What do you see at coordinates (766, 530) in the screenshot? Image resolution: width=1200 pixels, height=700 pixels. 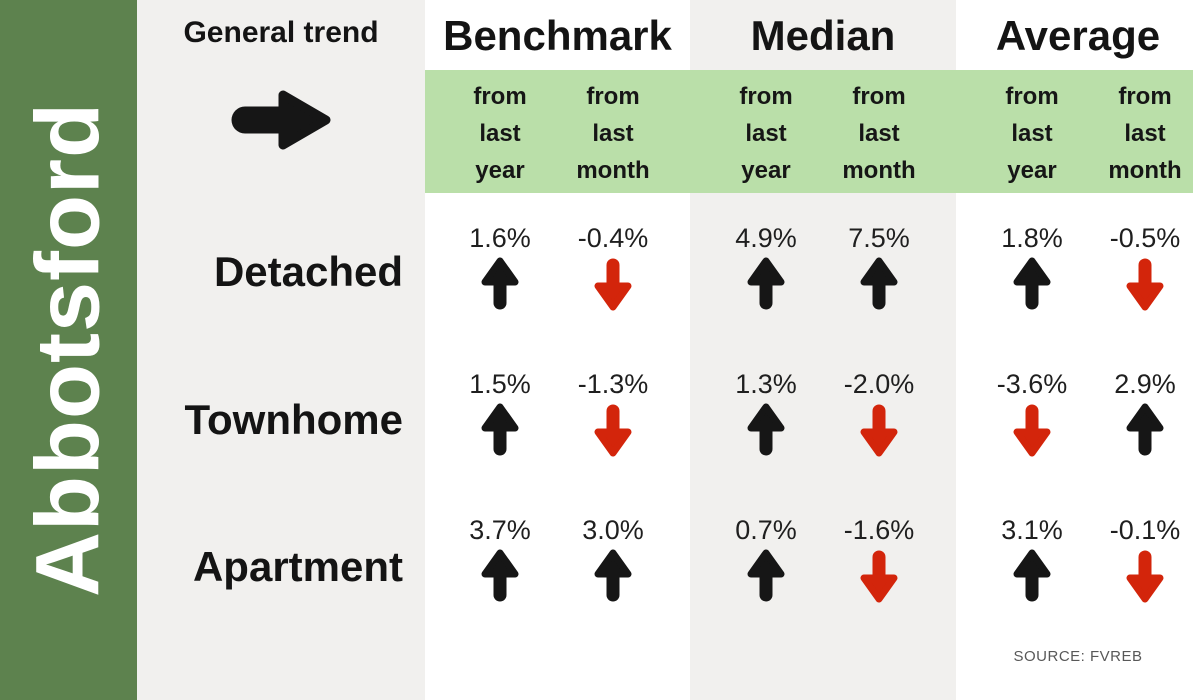 I see `pct-value: 0.7%` at bounding box center [766, 530].